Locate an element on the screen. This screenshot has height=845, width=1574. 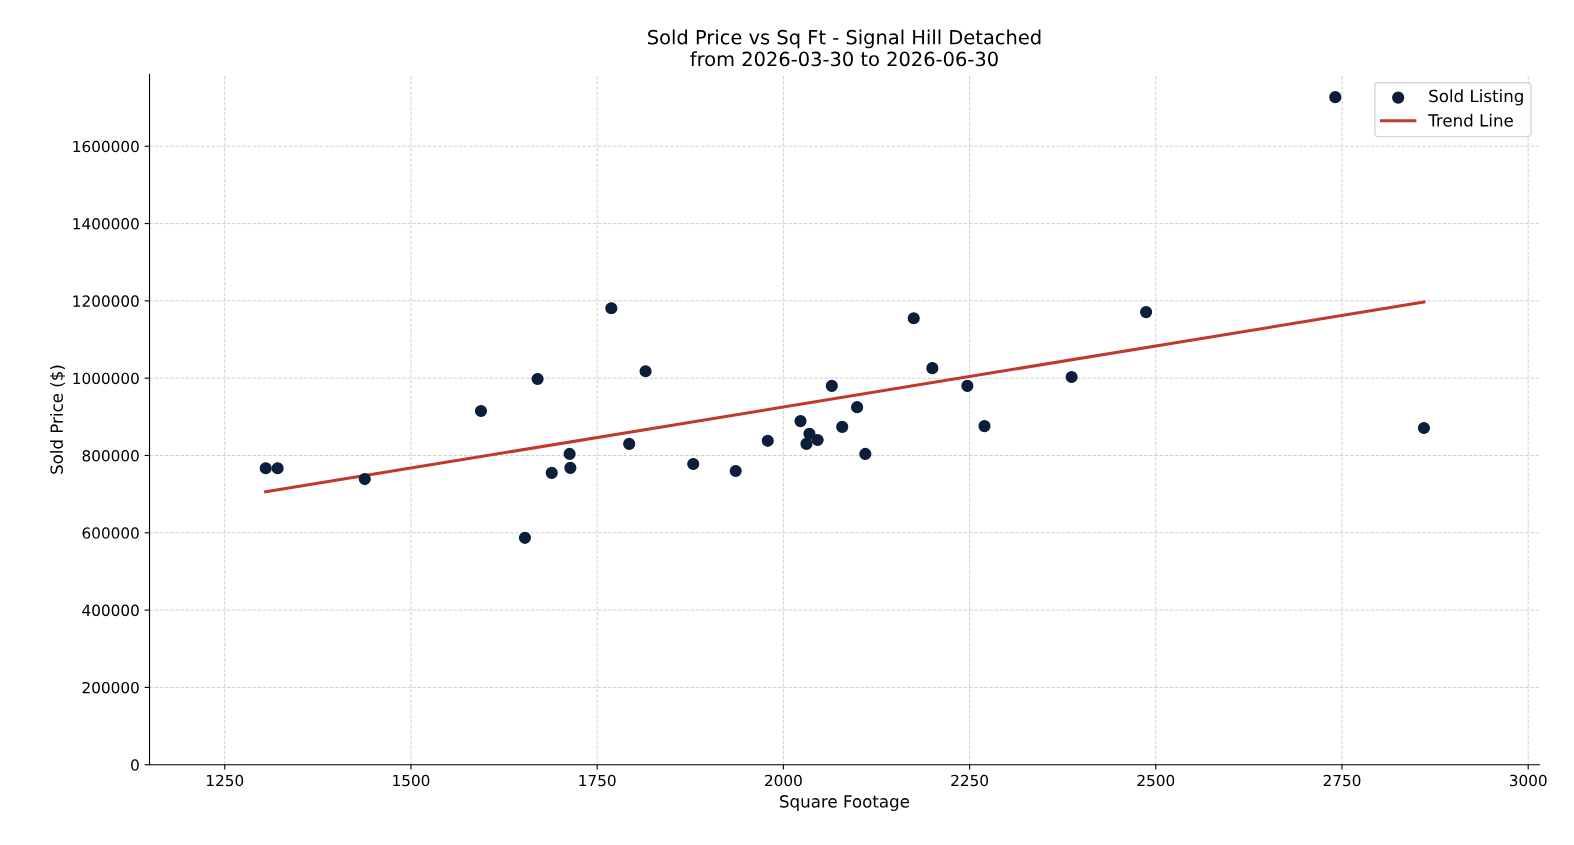
x-tick-label: 2000 is located at coordinates (783, 780).